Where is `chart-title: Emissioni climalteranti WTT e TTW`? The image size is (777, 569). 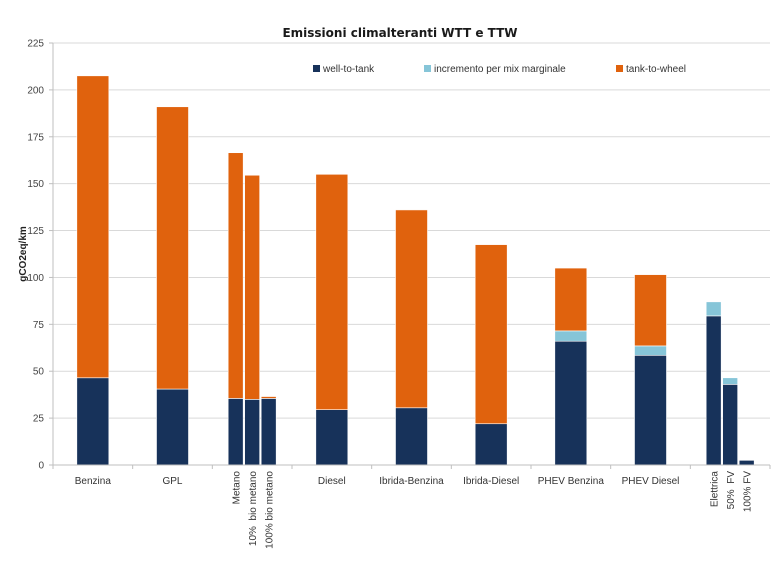
chart-title: Emissioni climalteranti WTT e TTW is located at coordinates (399, 33).